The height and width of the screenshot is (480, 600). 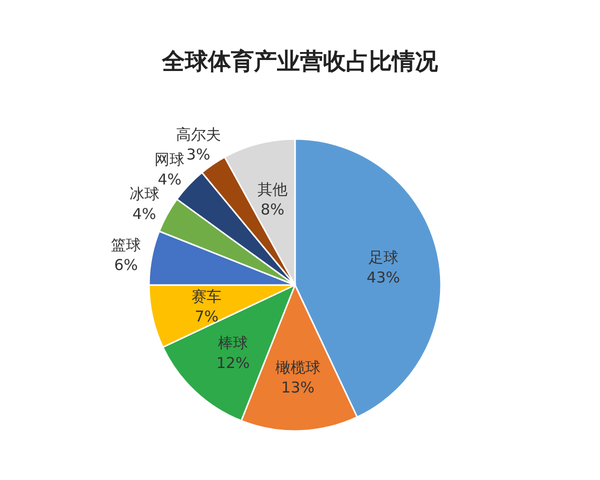 I want to click on slice-label: 冰球, so click(x=144, y=194).